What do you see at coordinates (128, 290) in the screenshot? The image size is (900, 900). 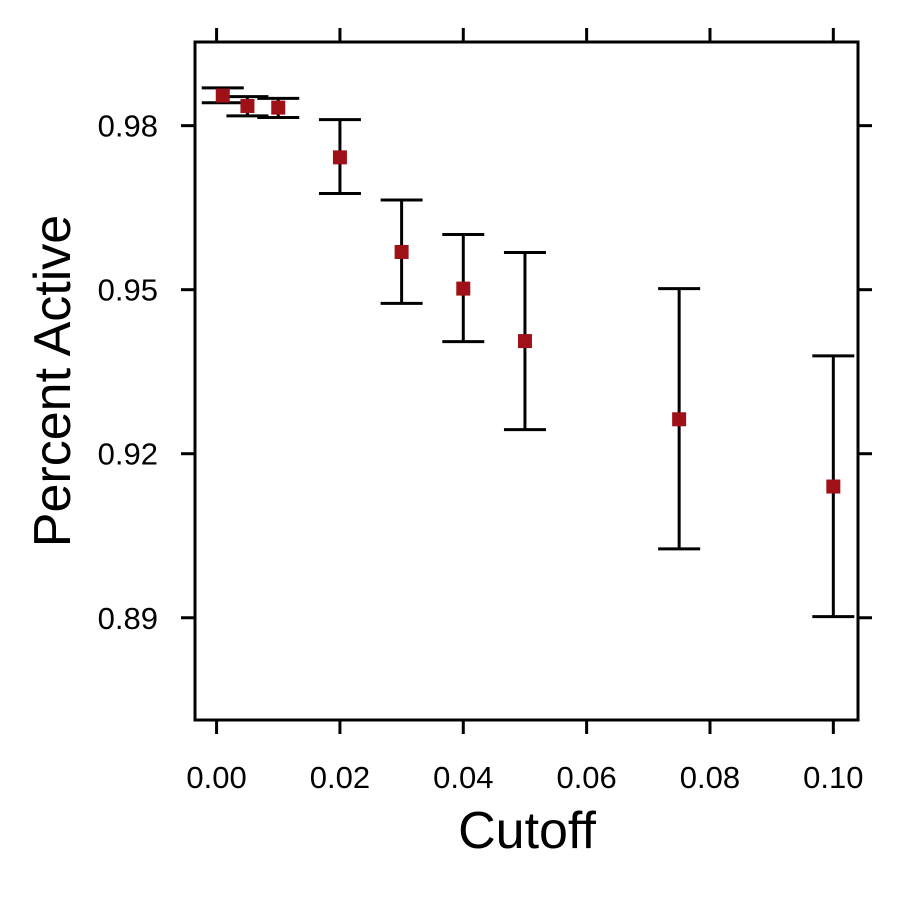 I see `y-tick-label: 0.95` at bounding box center [128, 290].